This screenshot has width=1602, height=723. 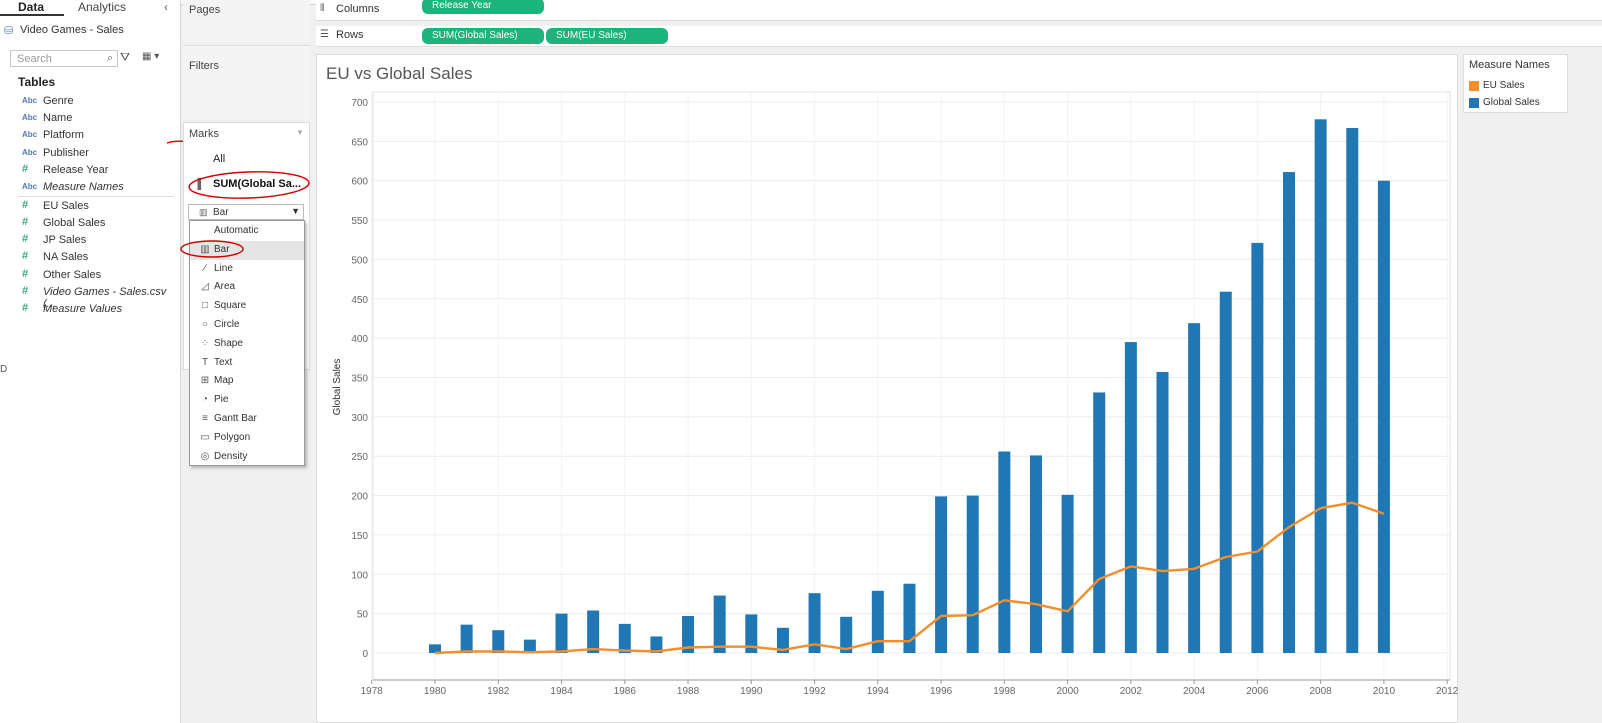 I want to click on menu-item-map: ⊞ Map, so click(x=247, y=381).